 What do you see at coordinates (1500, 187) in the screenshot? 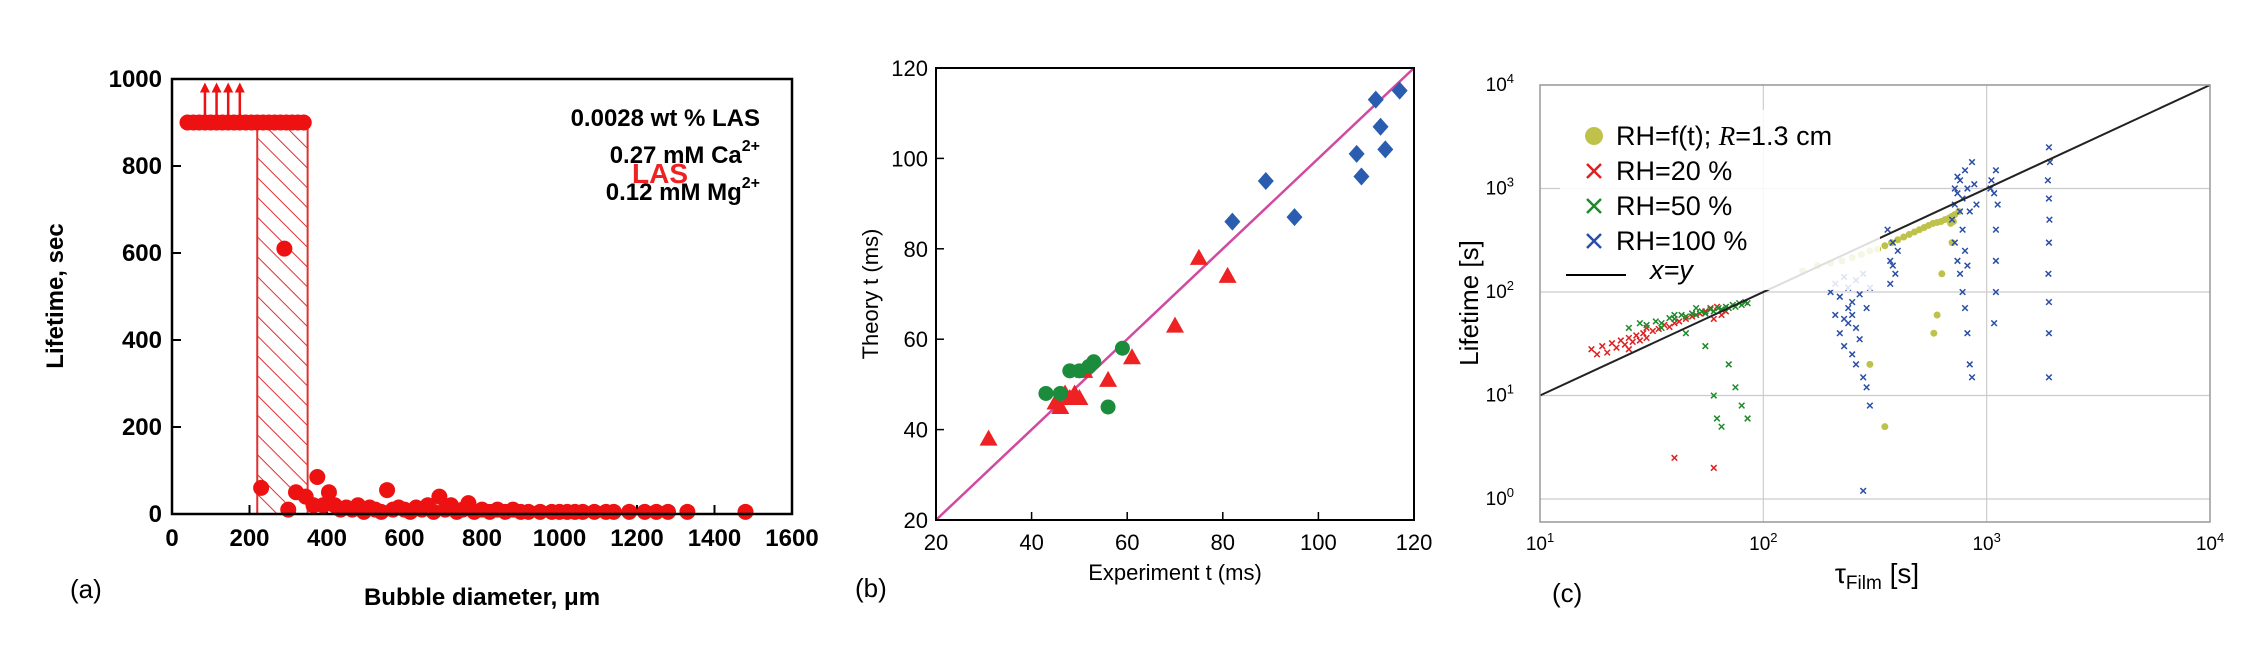
I see `y-tick-label-c: 103` at bounding box center [1500, 187].